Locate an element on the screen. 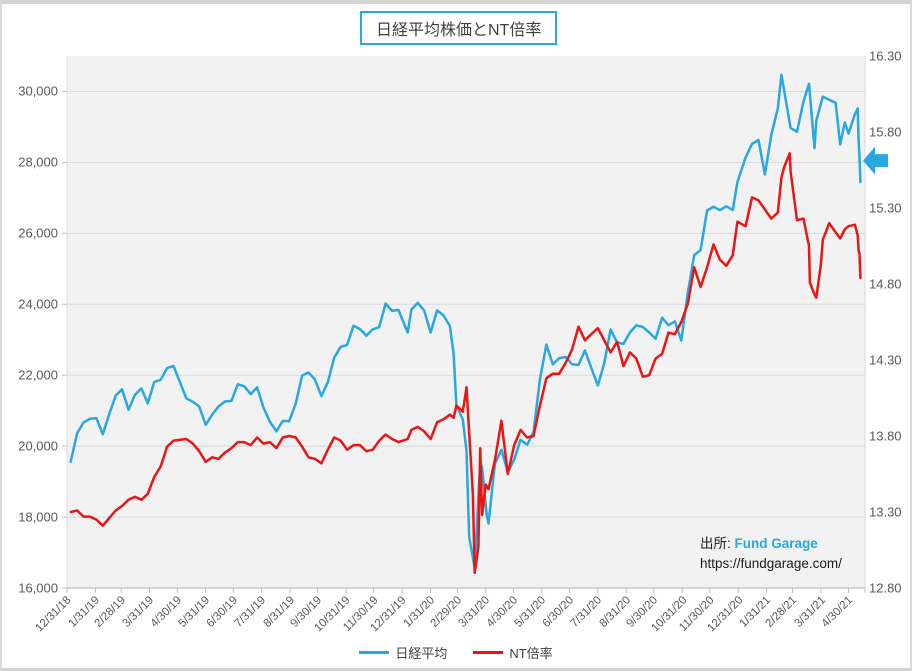 Image resolution: width=912 pixels, height=671 pixels. legend-item-nikkei: 日経平均 is located at coordinates (403, 652).